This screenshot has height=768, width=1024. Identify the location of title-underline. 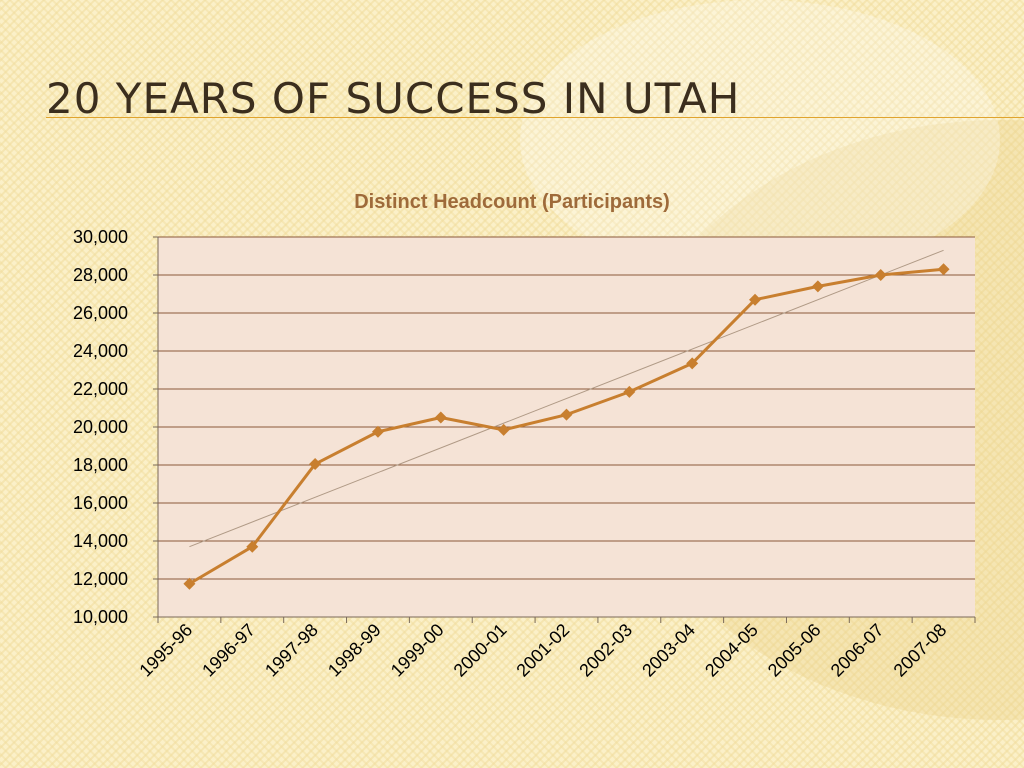
(535, 117).